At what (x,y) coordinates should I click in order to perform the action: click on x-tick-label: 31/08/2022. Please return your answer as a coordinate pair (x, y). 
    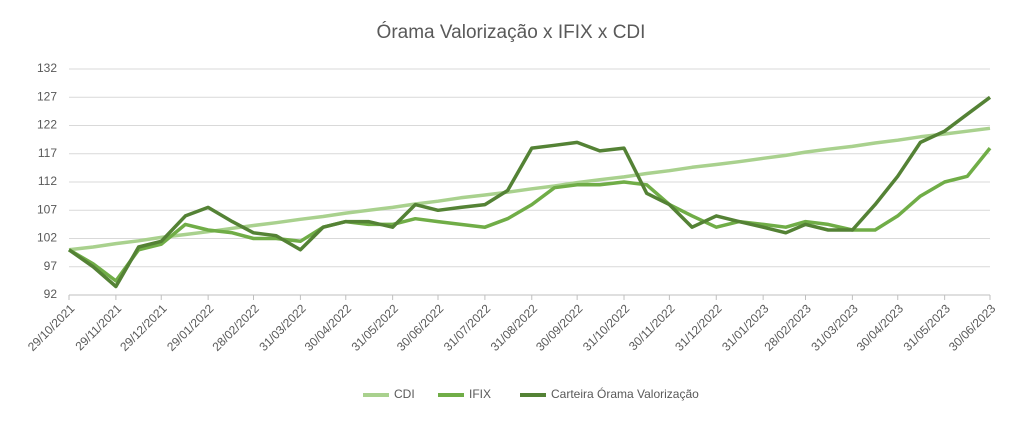
    Looking at the image, I should click on (514, 327).